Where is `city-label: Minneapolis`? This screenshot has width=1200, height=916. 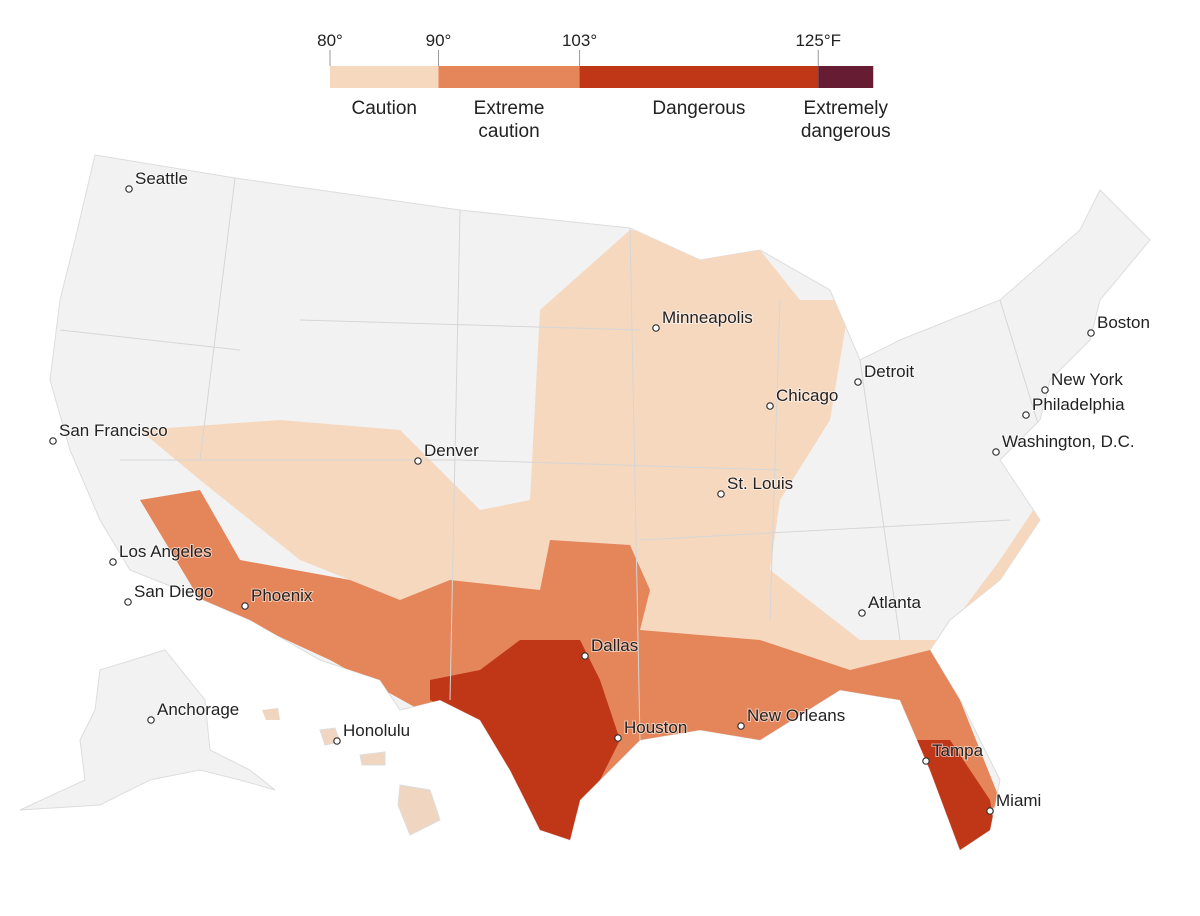
city-label: Minneapolis is located at coordinates (707, 317).